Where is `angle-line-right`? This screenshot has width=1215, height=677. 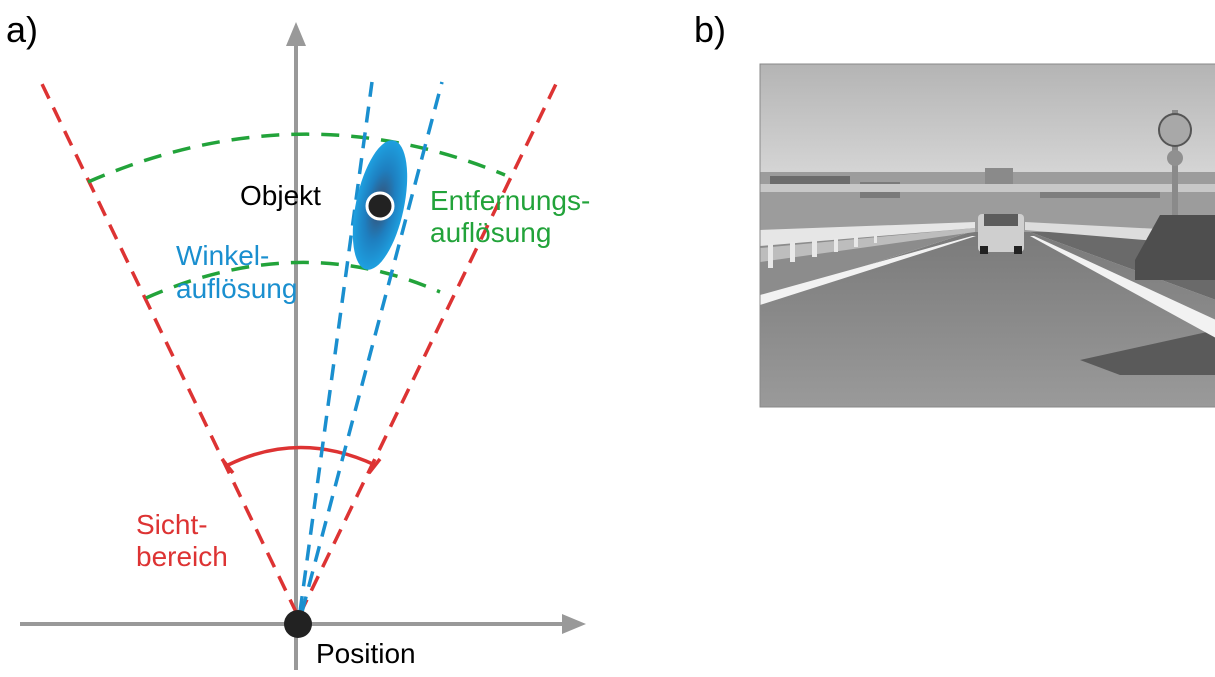 angle-line-right is located at coordinates (372, 347).